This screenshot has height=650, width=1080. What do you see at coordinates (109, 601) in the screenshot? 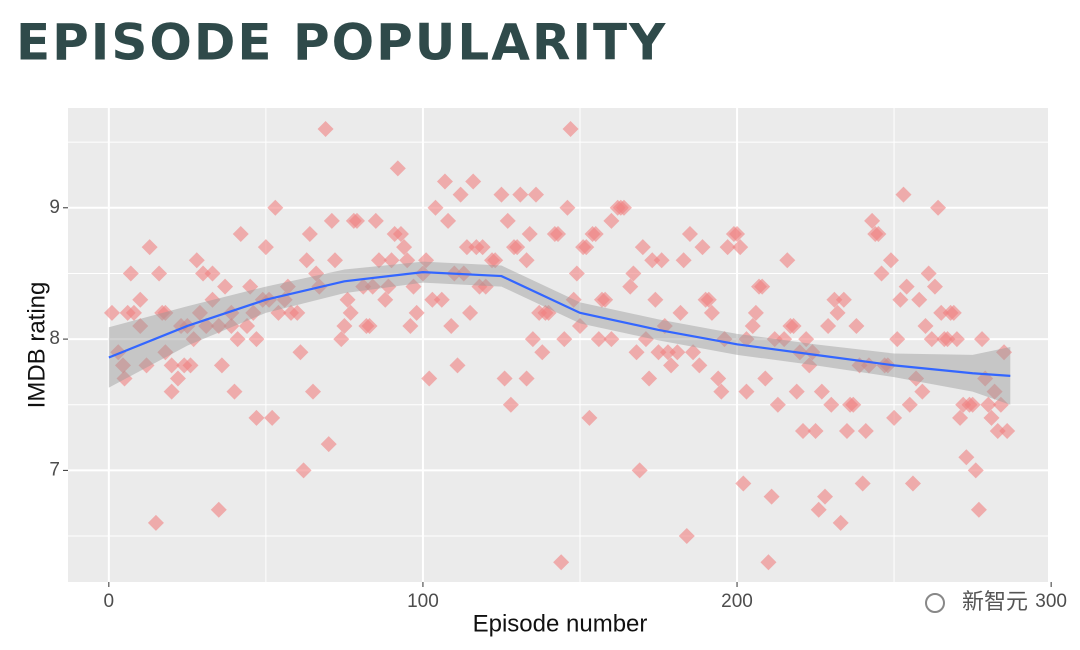
I see `x-tick-label: 0` at bounding box center [109, 601].